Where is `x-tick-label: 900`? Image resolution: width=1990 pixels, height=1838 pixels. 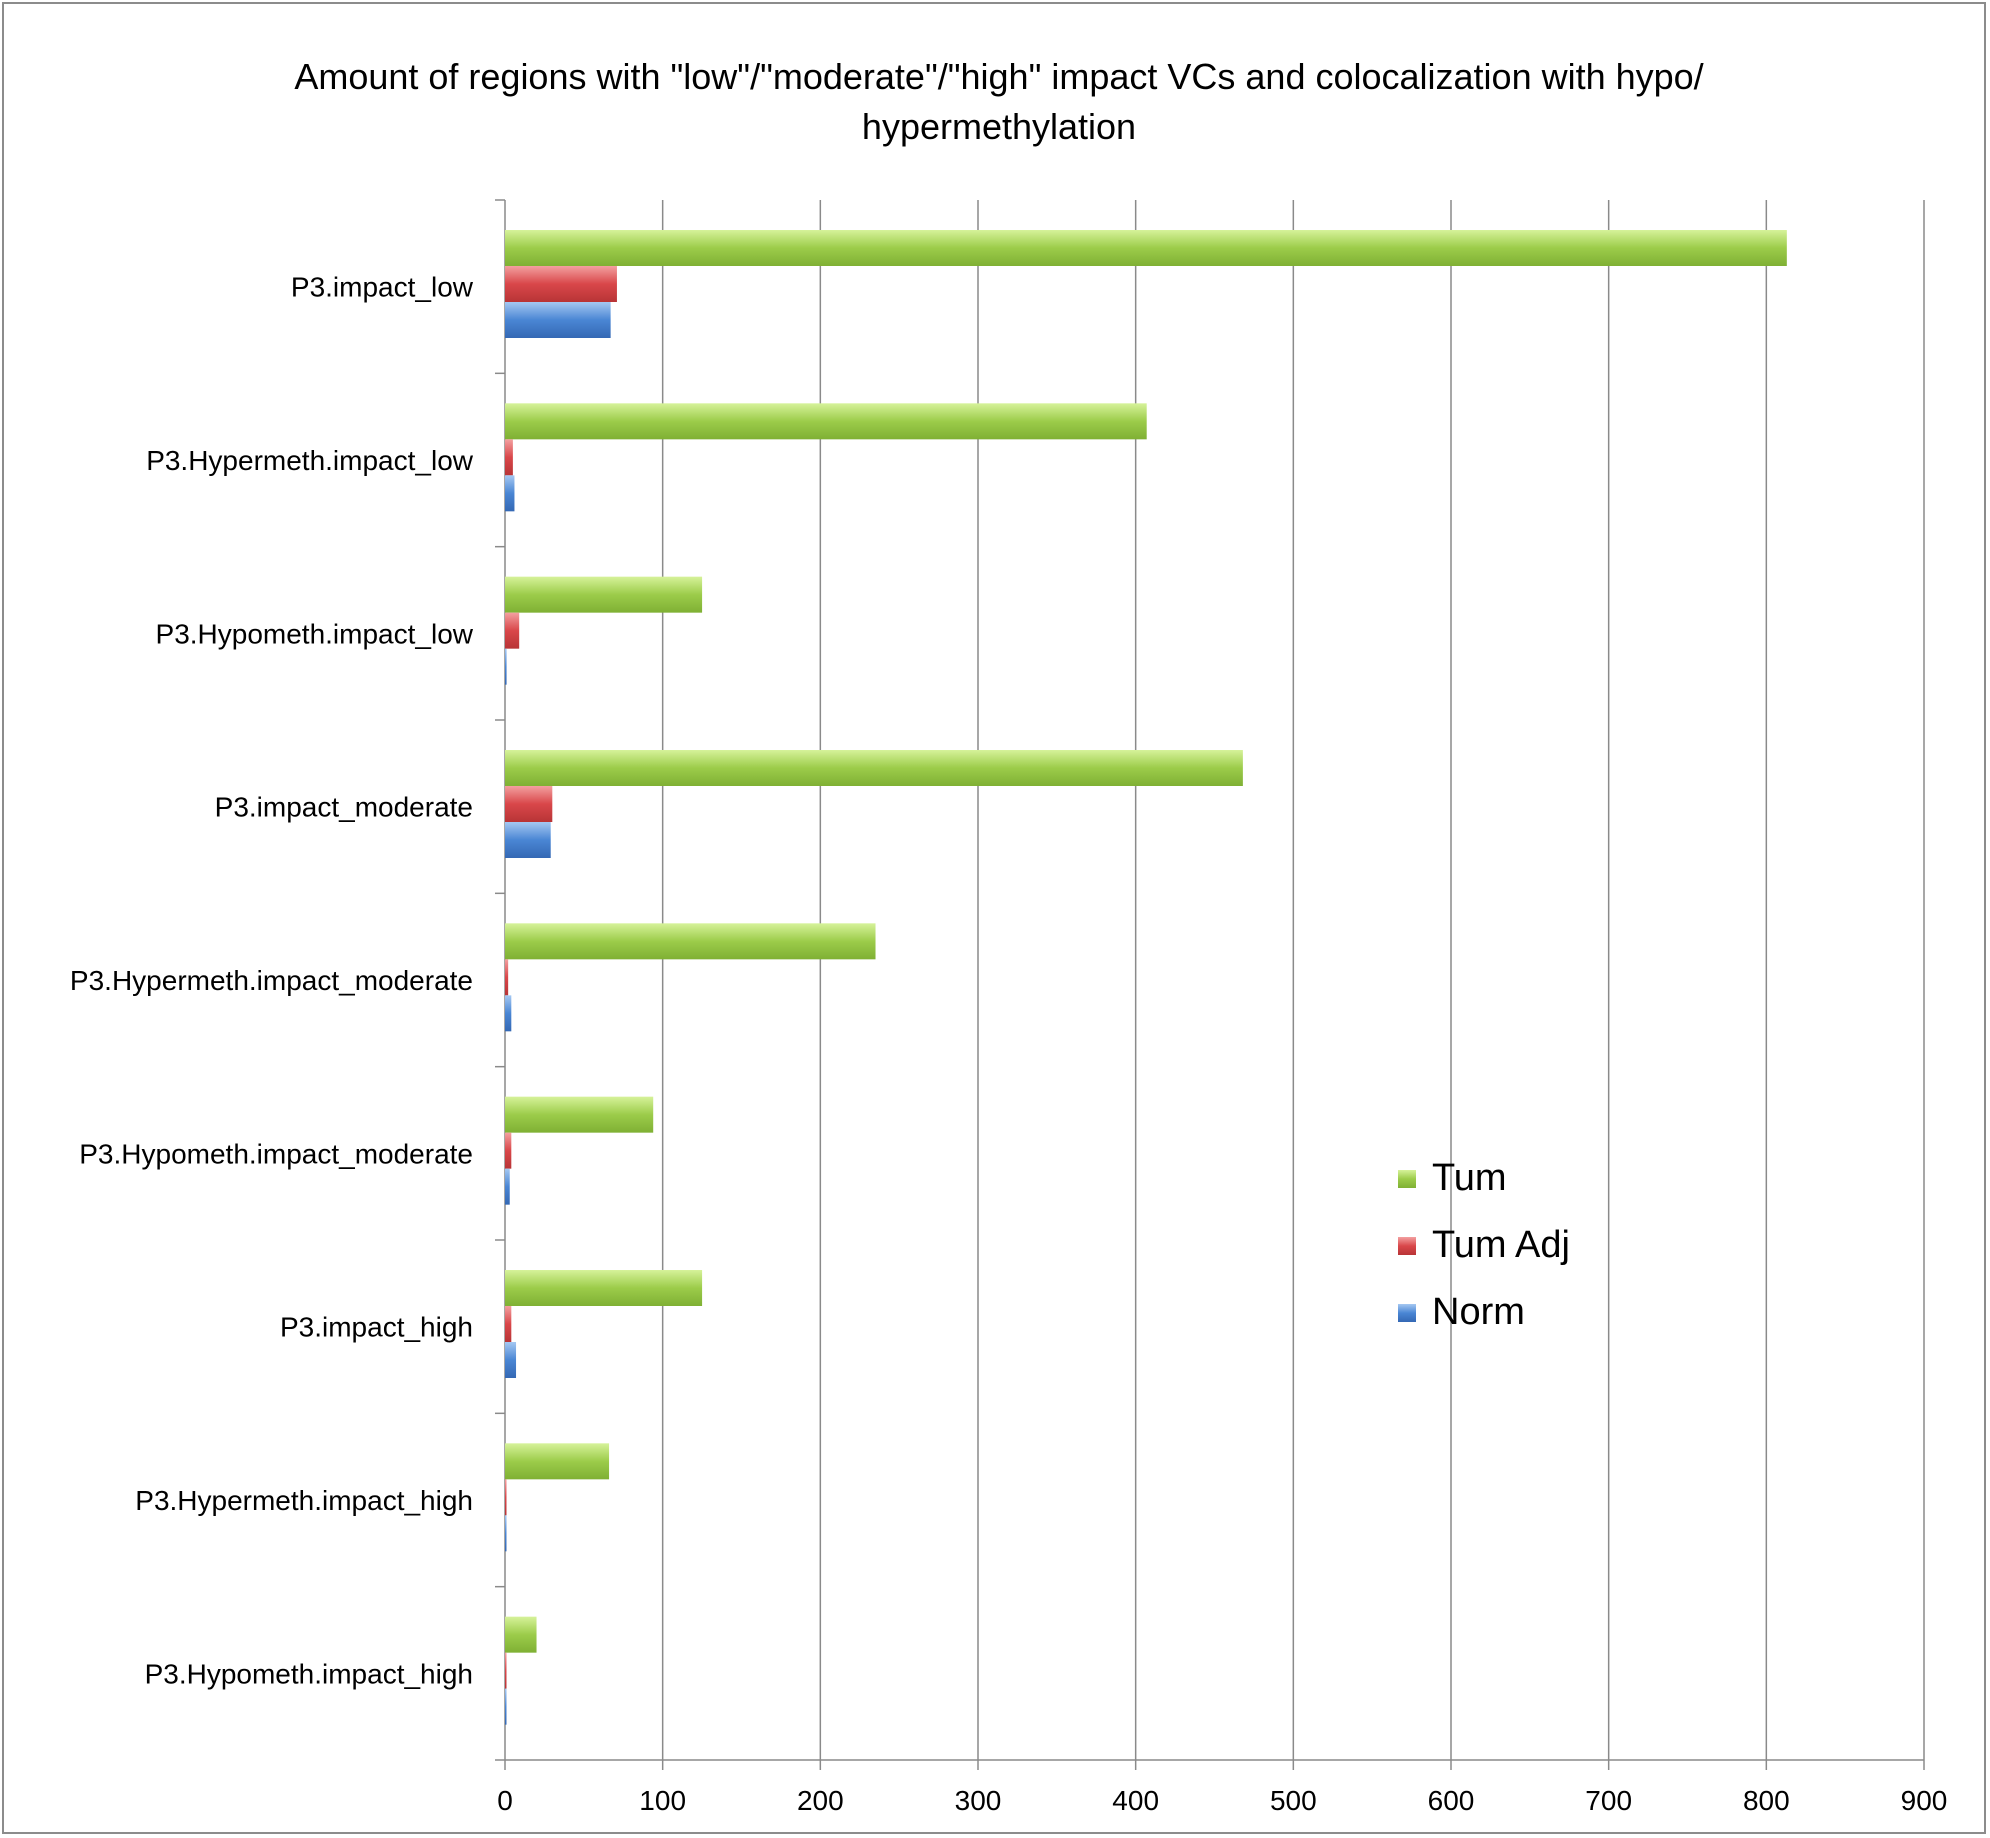
x-tick-label: 900 is located at coordinates (1924, 1800).